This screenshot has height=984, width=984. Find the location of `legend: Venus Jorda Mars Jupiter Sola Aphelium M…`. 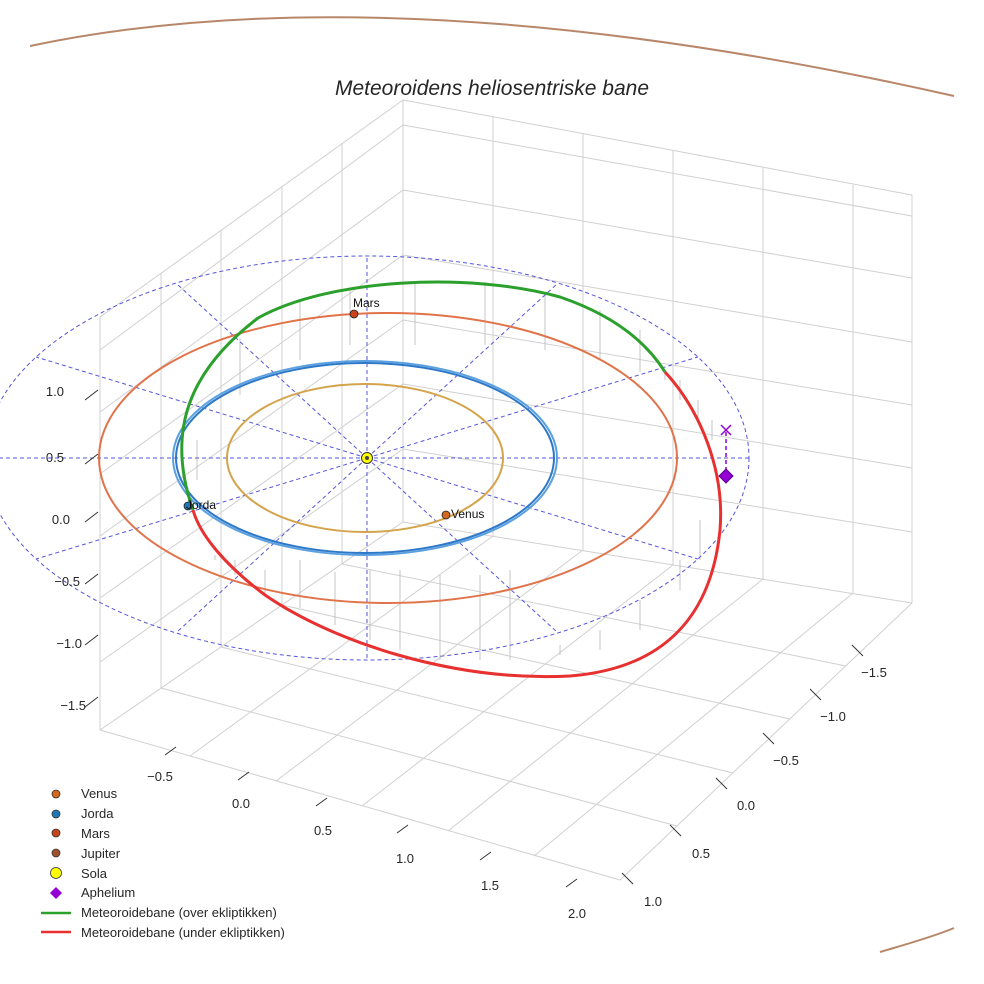

legend: Venus Jorda Mars Jupiter Sola Aphelium M… is located at coordinates (160, 863).